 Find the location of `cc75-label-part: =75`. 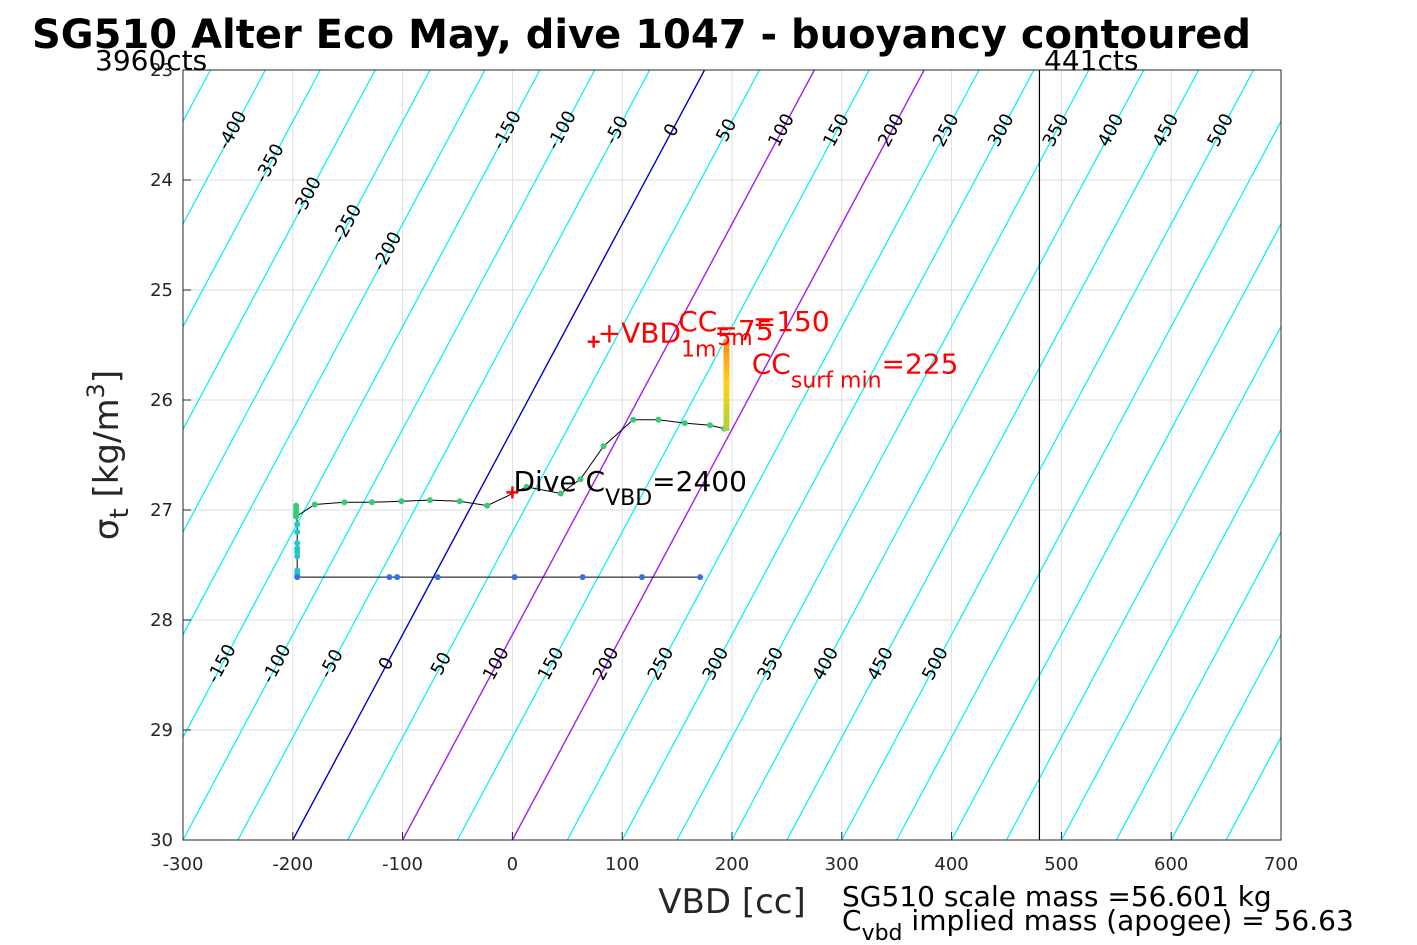

cc75-label-part: =75 is located at coordinates (743, 330).